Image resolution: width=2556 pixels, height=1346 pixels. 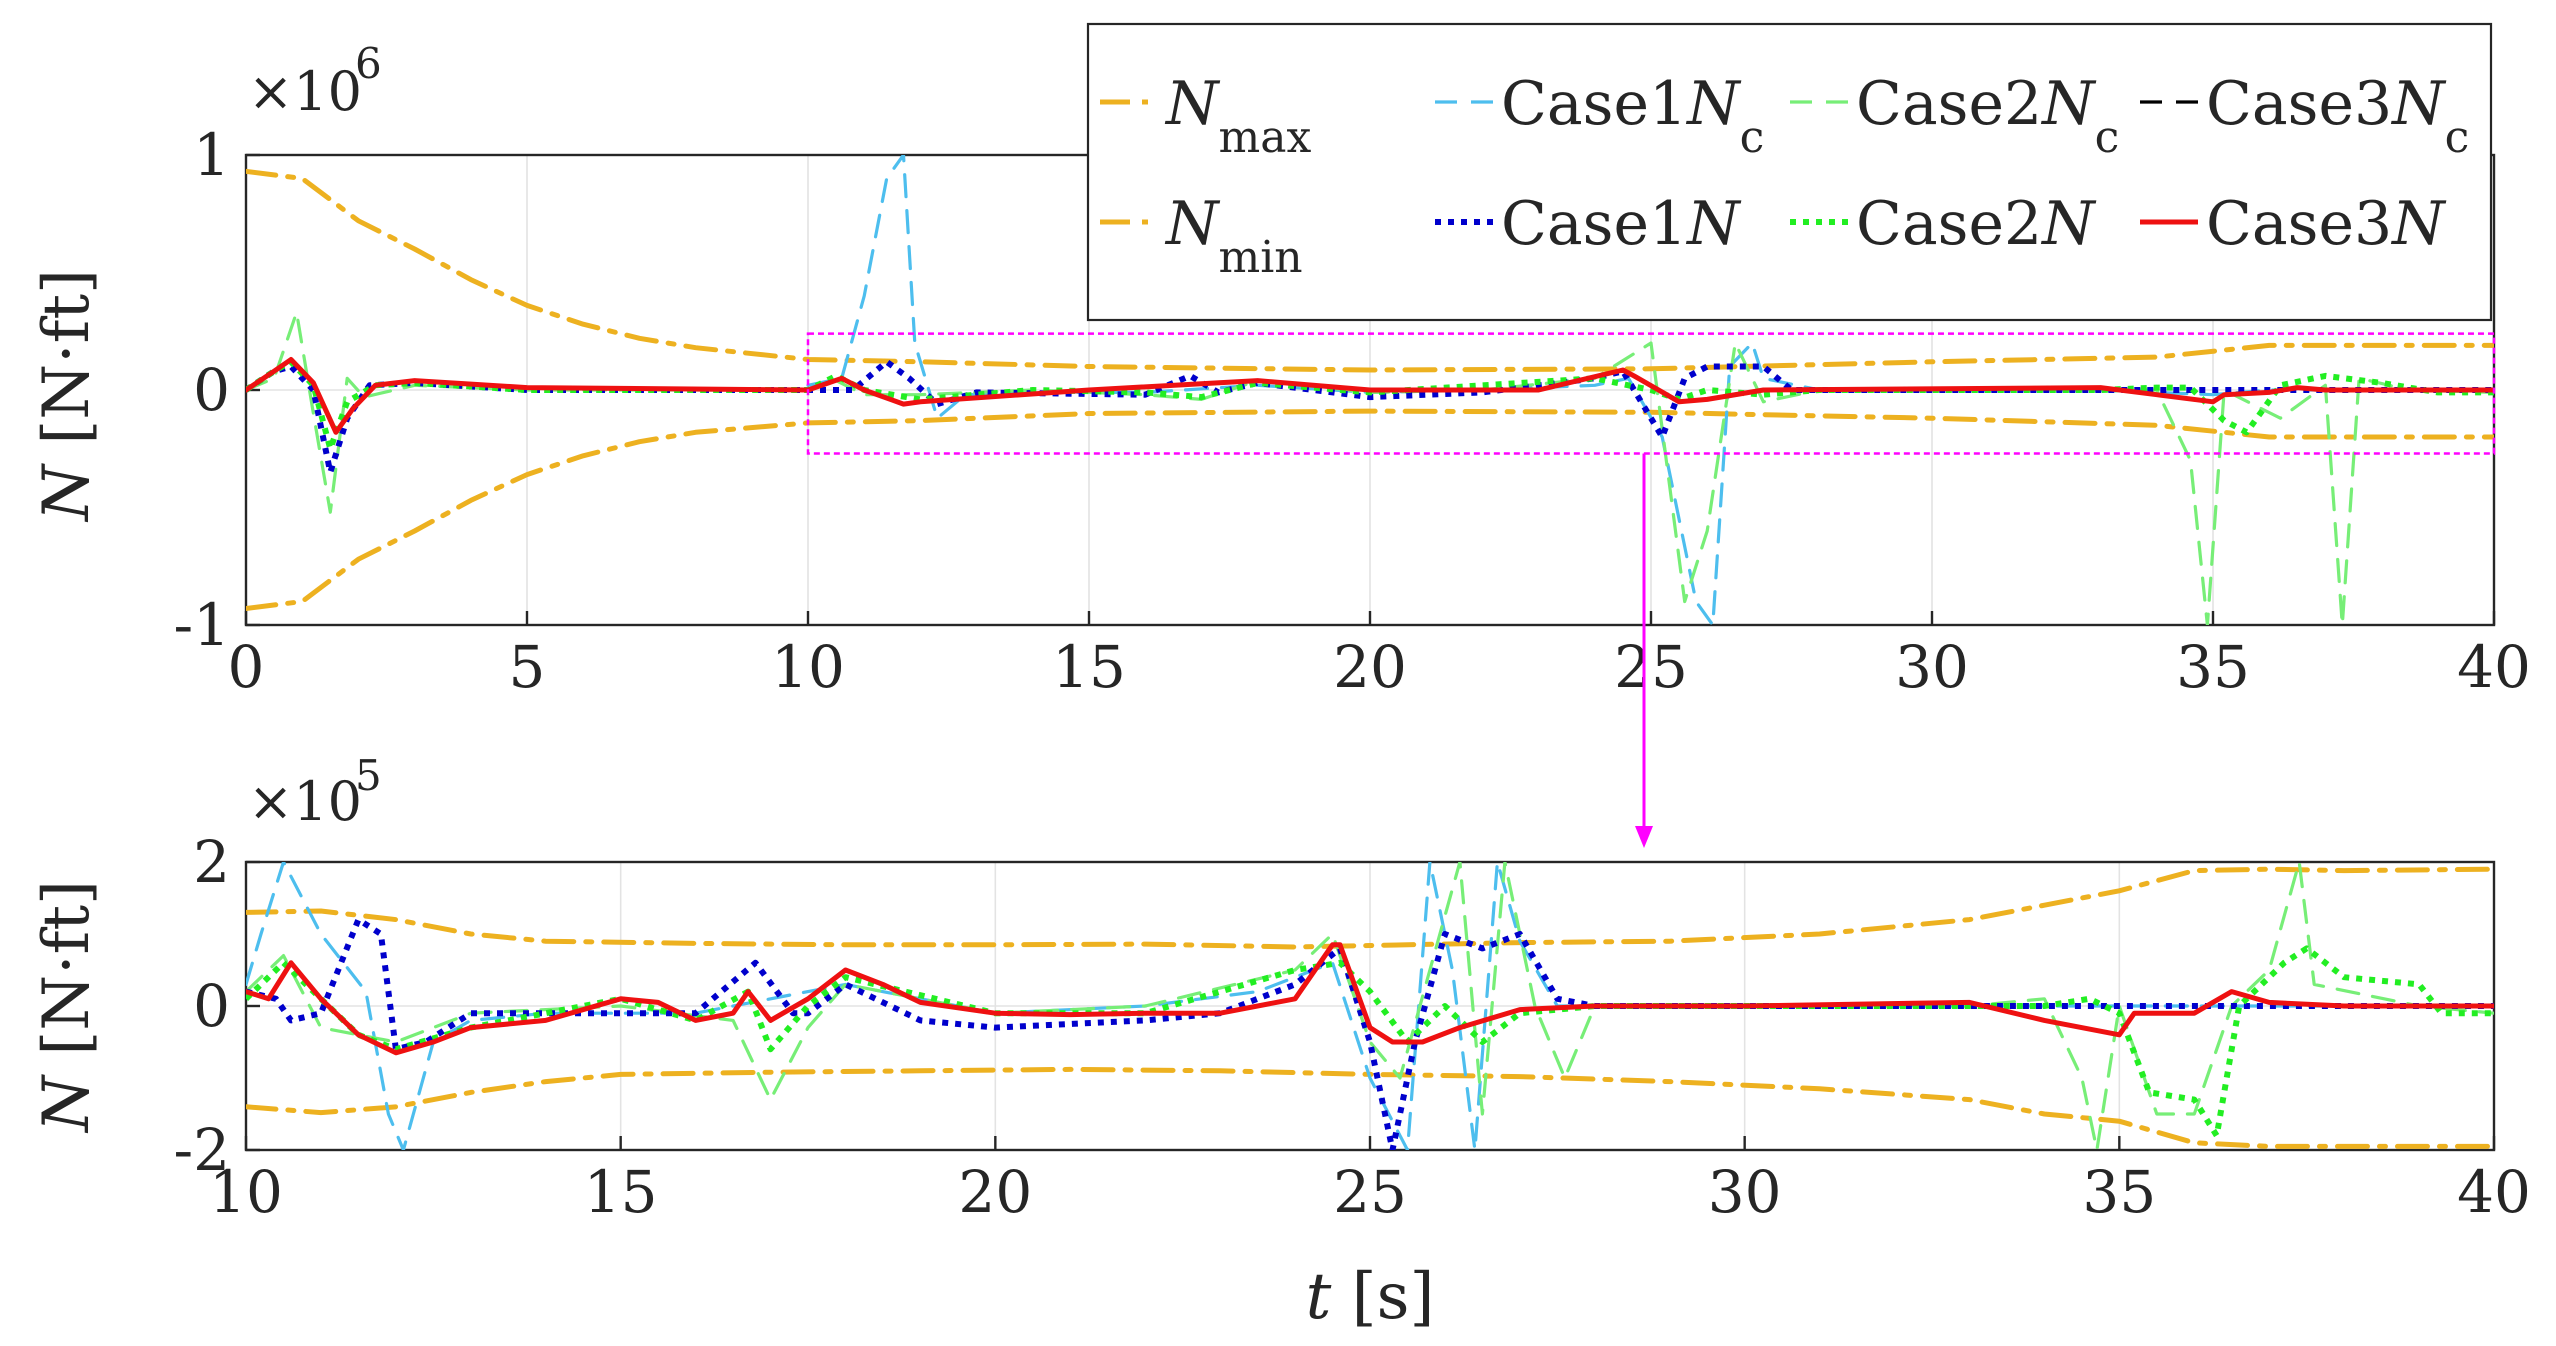 I want to click on top-multiplier: ×10 6, so click(x=315, y=81).